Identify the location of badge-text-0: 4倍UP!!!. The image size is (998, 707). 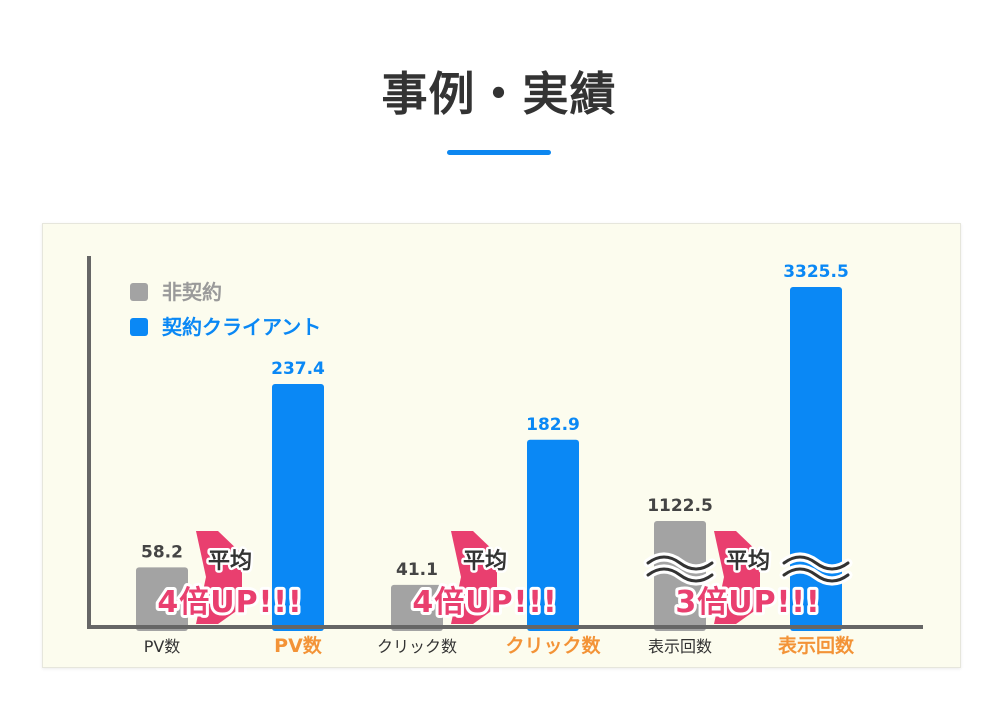
(229, 602).